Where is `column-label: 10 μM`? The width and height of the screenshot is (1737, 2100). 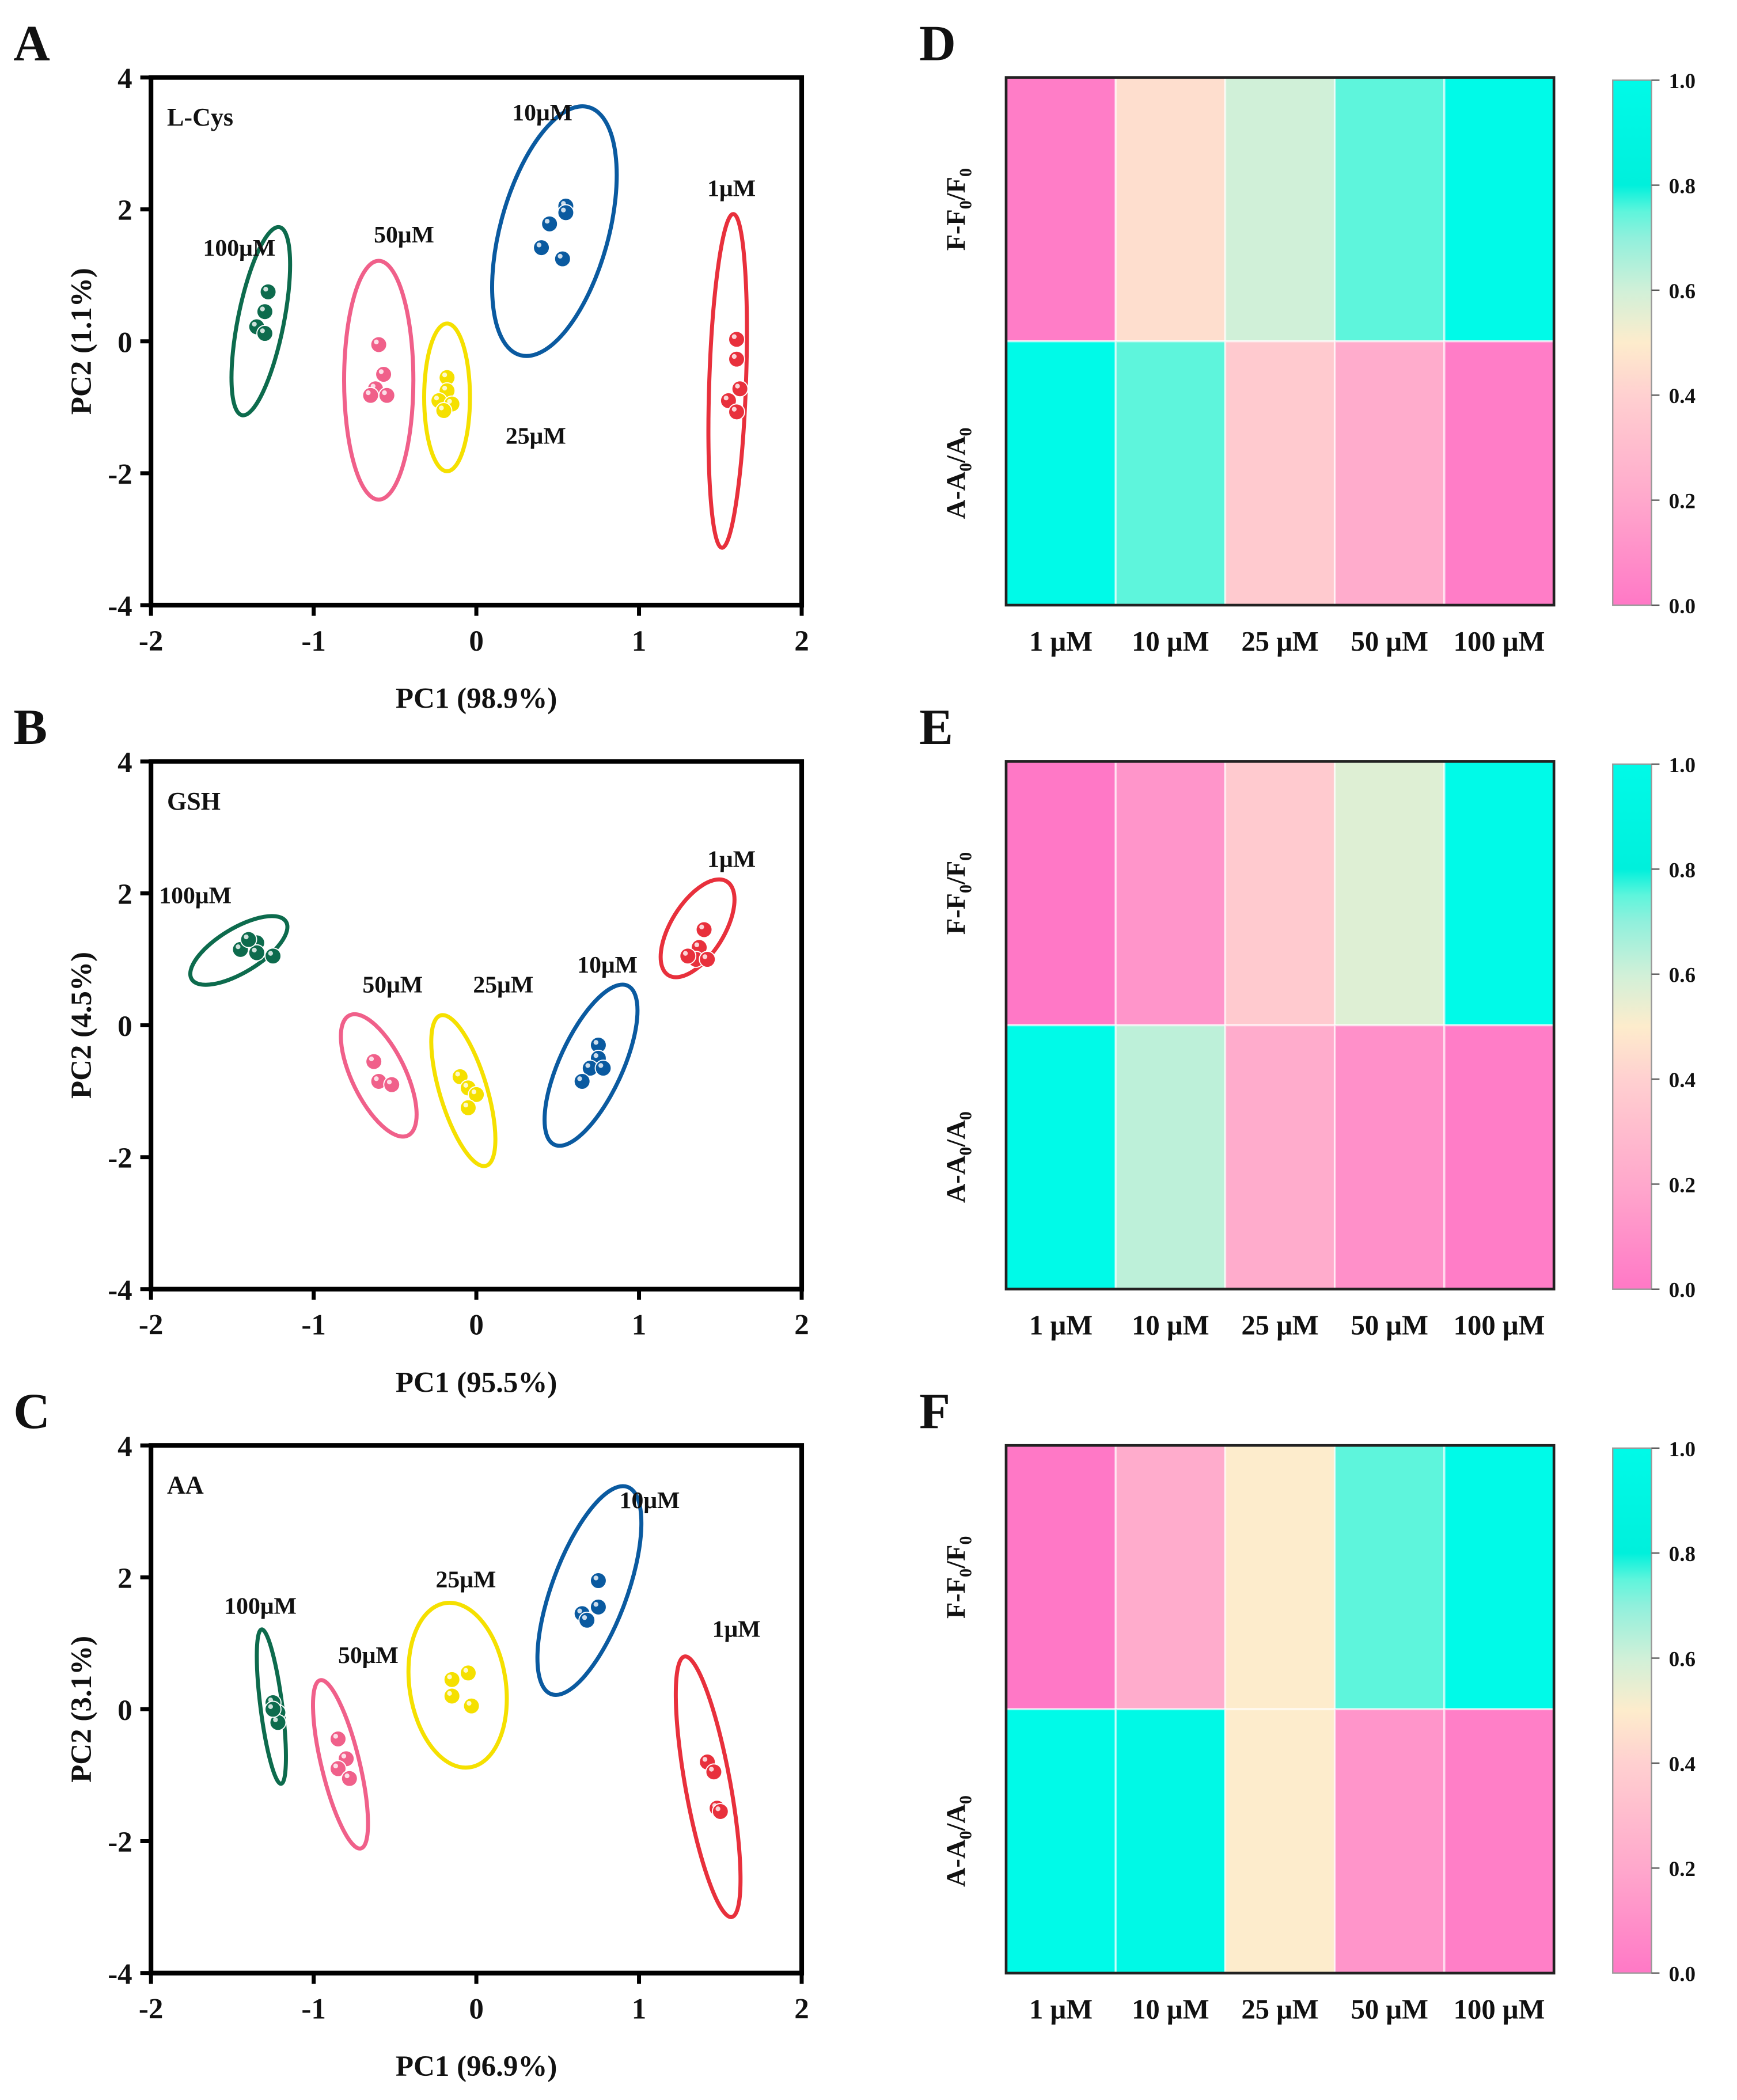
column-label: 10 μM is located at coordinates (1170, 641).